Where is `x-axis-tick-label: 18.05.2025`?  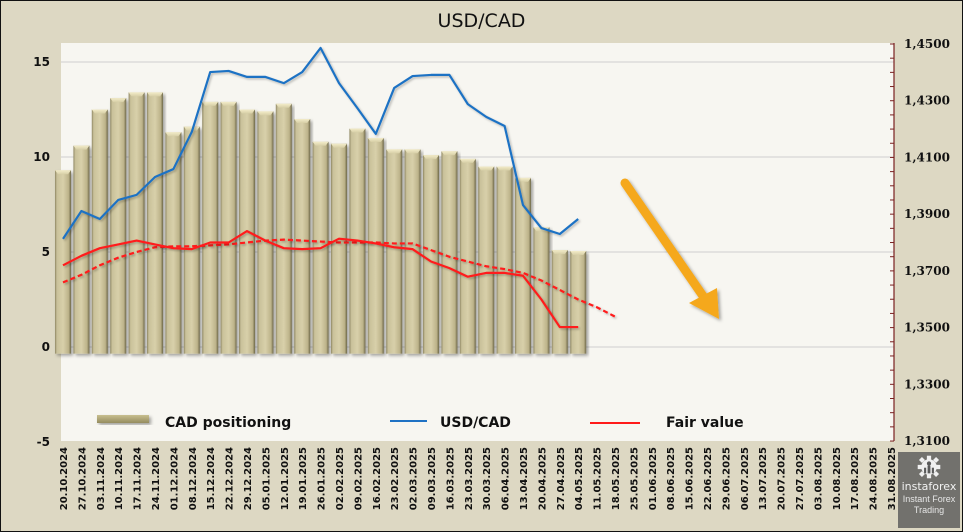
x-axis-tick-label: 18.05.2025 is located at coordinates (616, 478).